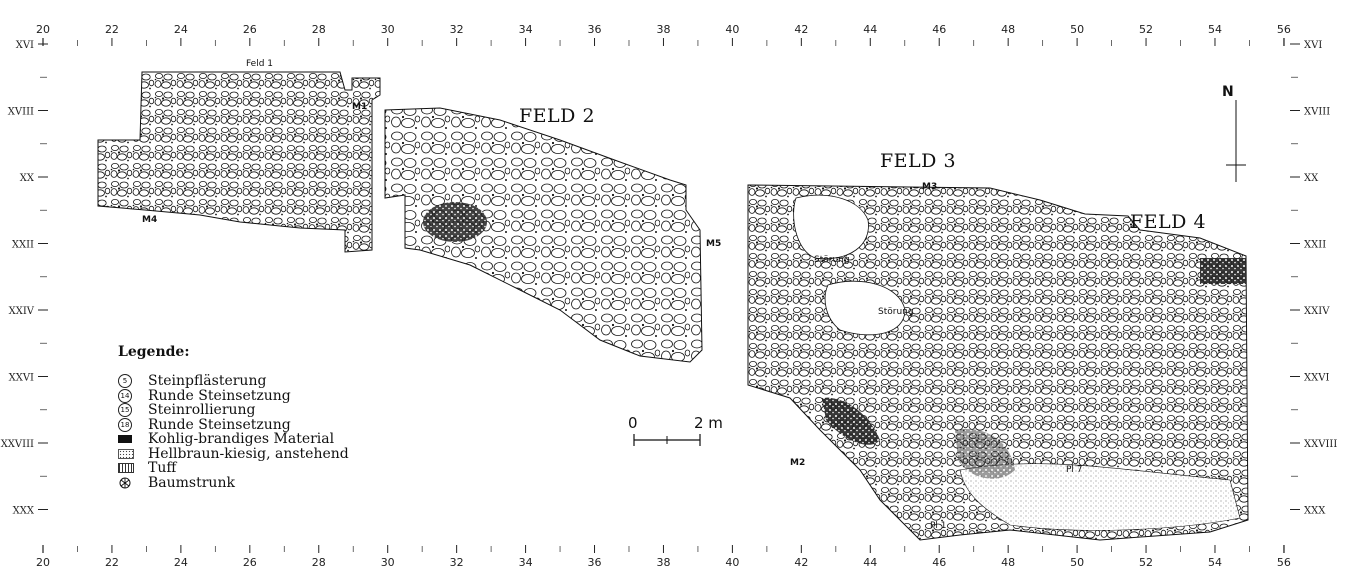 This screenshot has height=580, width=1364. Describe the element at coordinates (896, 312) in the screenshot. I see `stoerung-label-2: Störung` at that location.